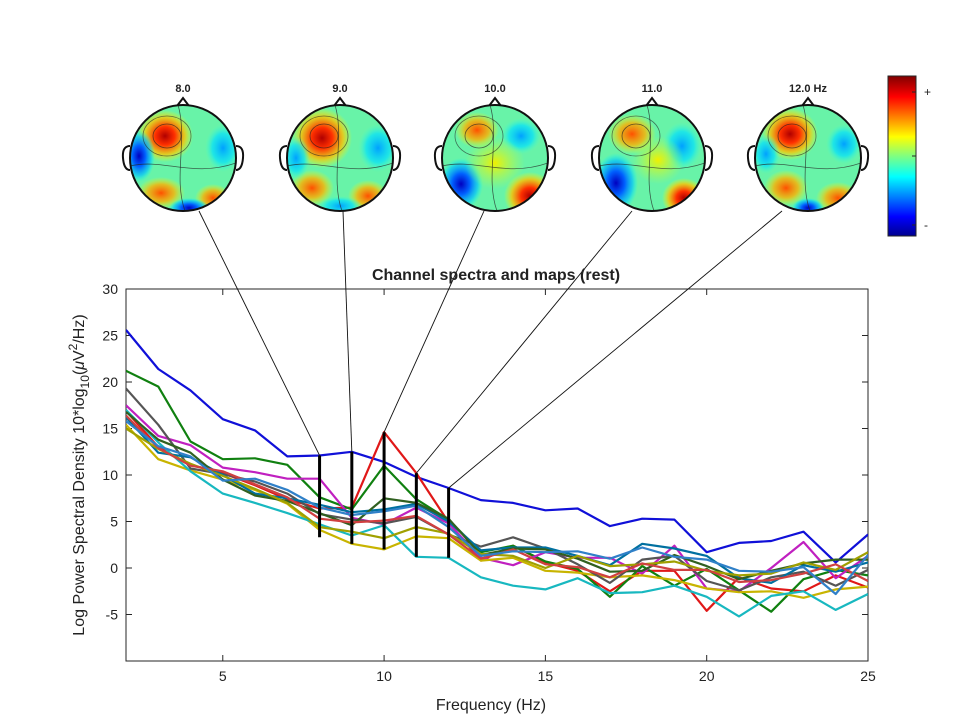 The width and height of the screenshot is (960, 725). Describe the element at coordinates (808, 89) in the screenshot. I see `topomap-label-5: 12.0 Hz` at that location.